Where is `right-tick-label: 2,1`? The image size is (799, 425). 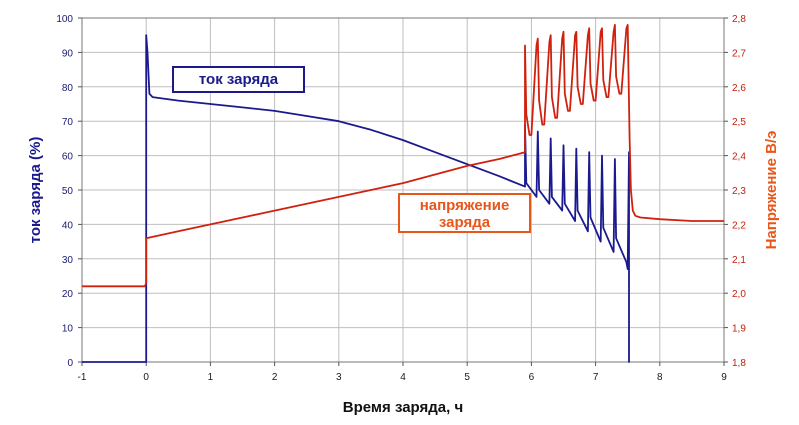
right-tick-label: 2,1 is located at coordinates (739, 260).